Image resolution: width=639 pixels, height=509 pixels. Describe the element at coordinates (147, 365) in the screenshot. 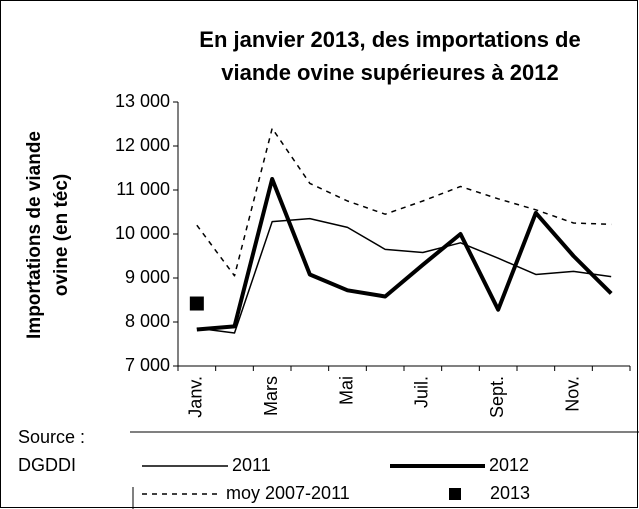

I see `y-tick-label: 7 000` at that location.